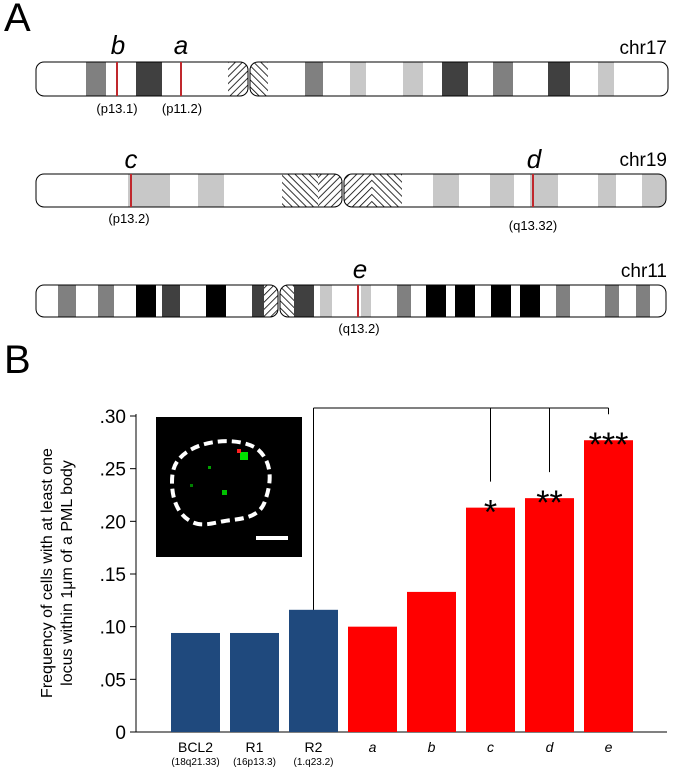 Image resolution: width=685 pixels, height=767 pixels. What do you see at coordinates (113, 470) in the screenshot?
I see `y-tick-label: .25` at bounding box center [113, 470].